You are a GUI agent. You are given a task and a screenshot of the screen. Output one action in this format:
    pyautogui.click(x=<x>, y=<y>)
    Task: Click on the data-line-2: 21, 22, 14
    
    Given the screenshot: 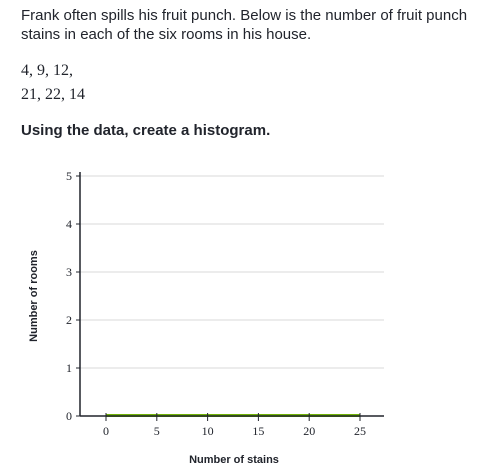 What is the action you would take?
    pyautogui.click(x=53, y=94)
    